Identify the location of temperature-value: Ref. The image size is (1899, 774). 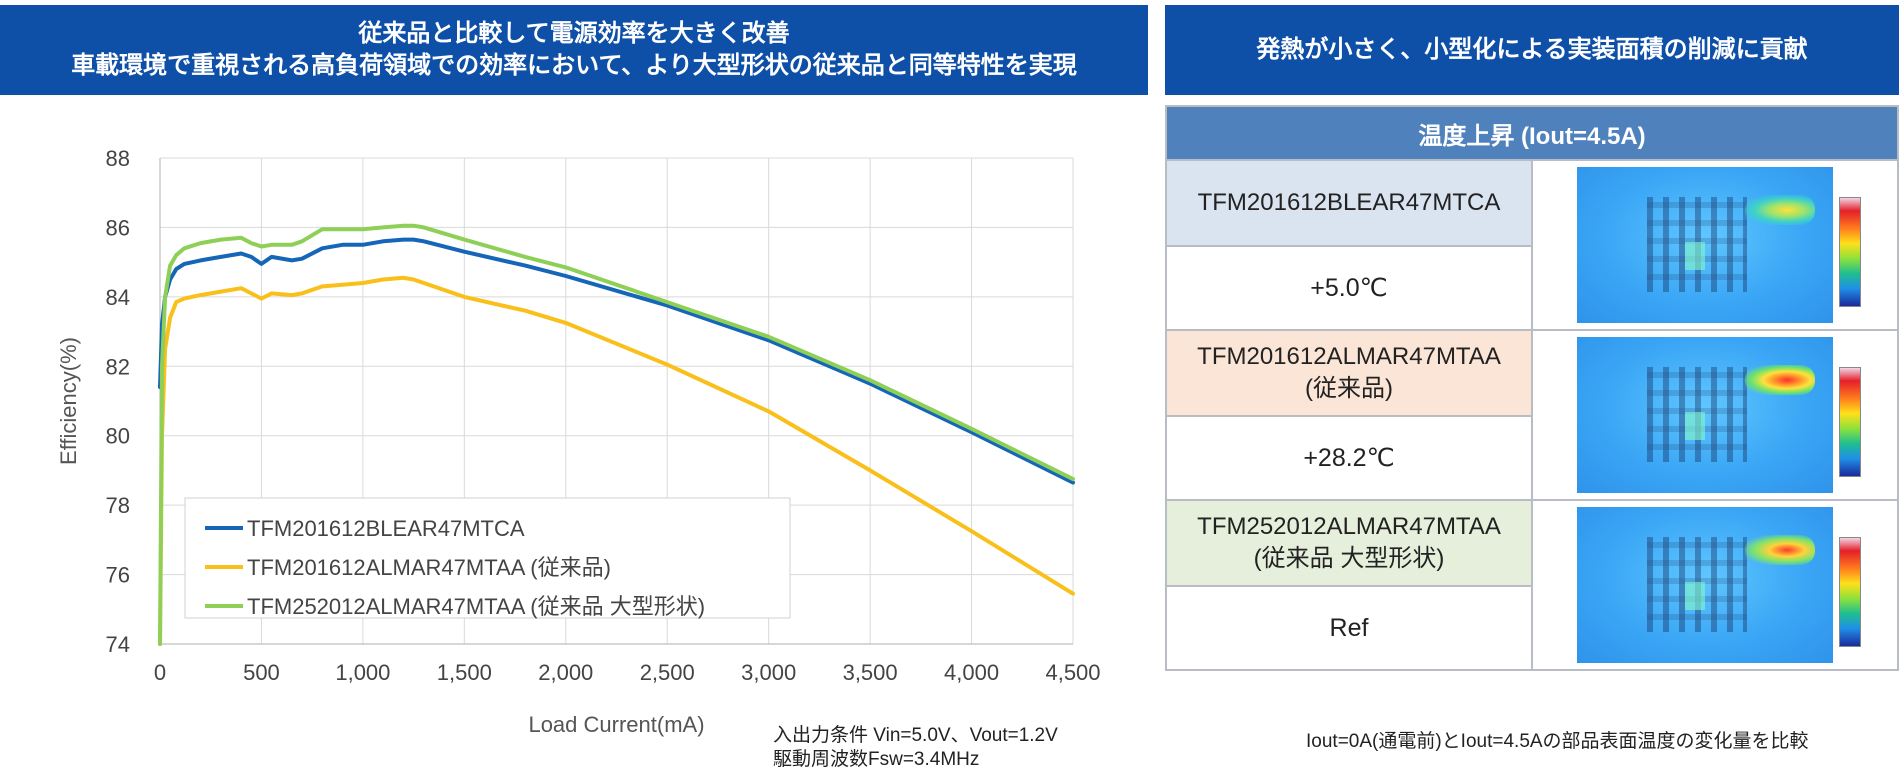
(1349, 628).